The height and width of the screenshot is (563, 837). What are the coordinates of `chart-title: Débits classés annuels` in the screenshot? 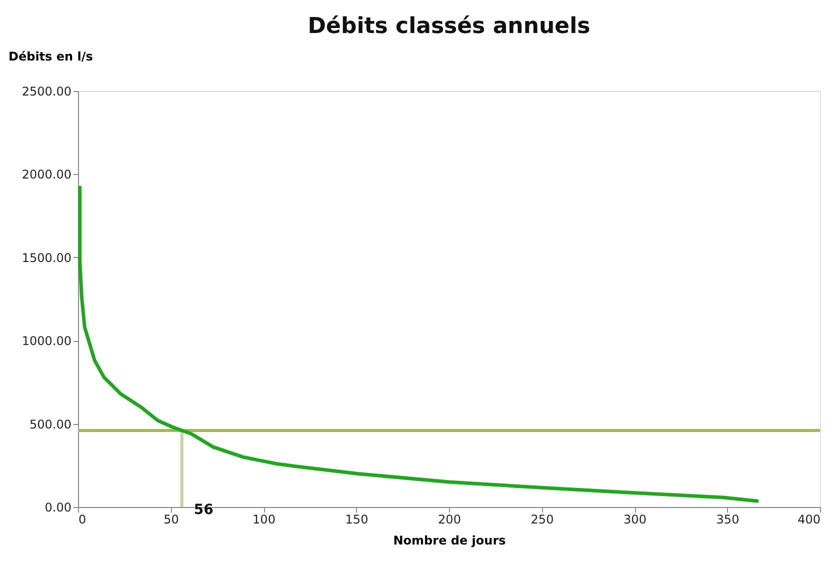 It's located at (449, 26).